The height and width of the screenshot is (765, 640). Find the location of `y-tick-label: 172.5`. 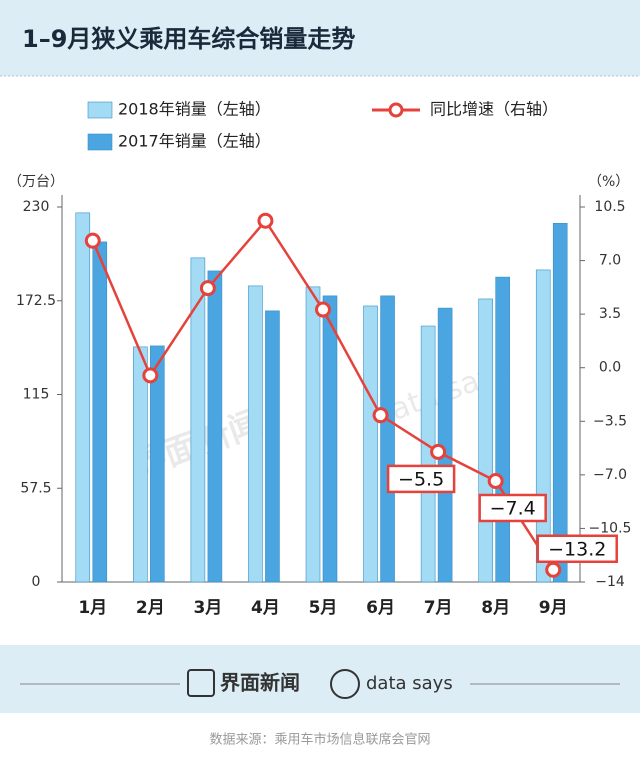

y-tick-label: 172.5 is located at coordinates (36, 301).